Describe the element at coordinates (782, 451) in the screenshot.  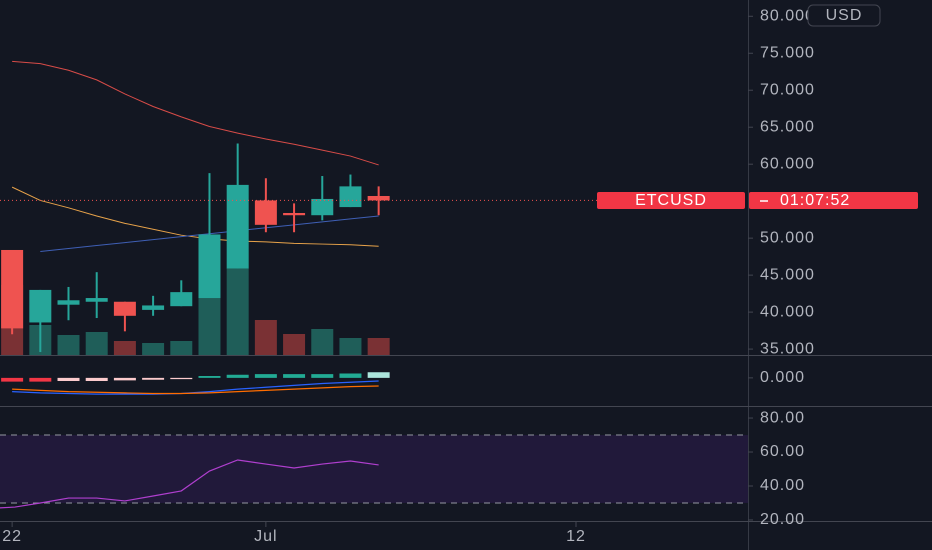
I see `y-tick-label: 60.00` at that location.